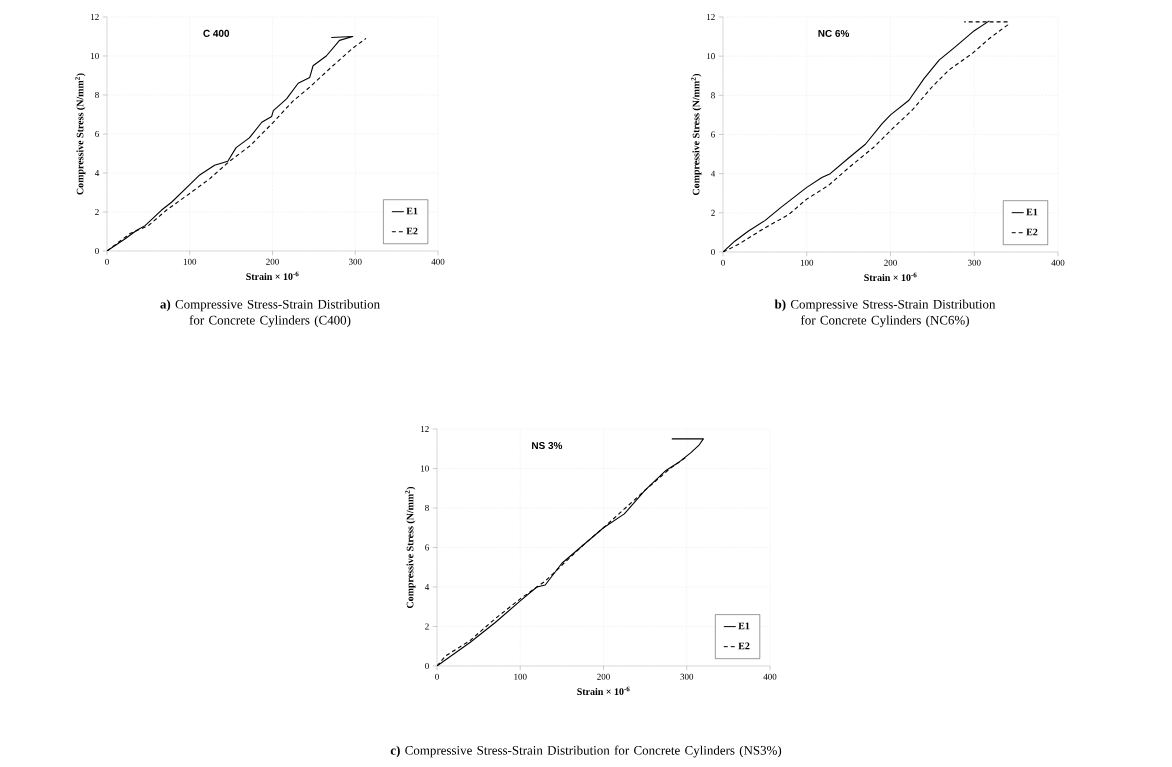  What do you see at coordinates (834, 33) in the screenshot?
I see `text: NC 6%` at bounding box center [834, 33].